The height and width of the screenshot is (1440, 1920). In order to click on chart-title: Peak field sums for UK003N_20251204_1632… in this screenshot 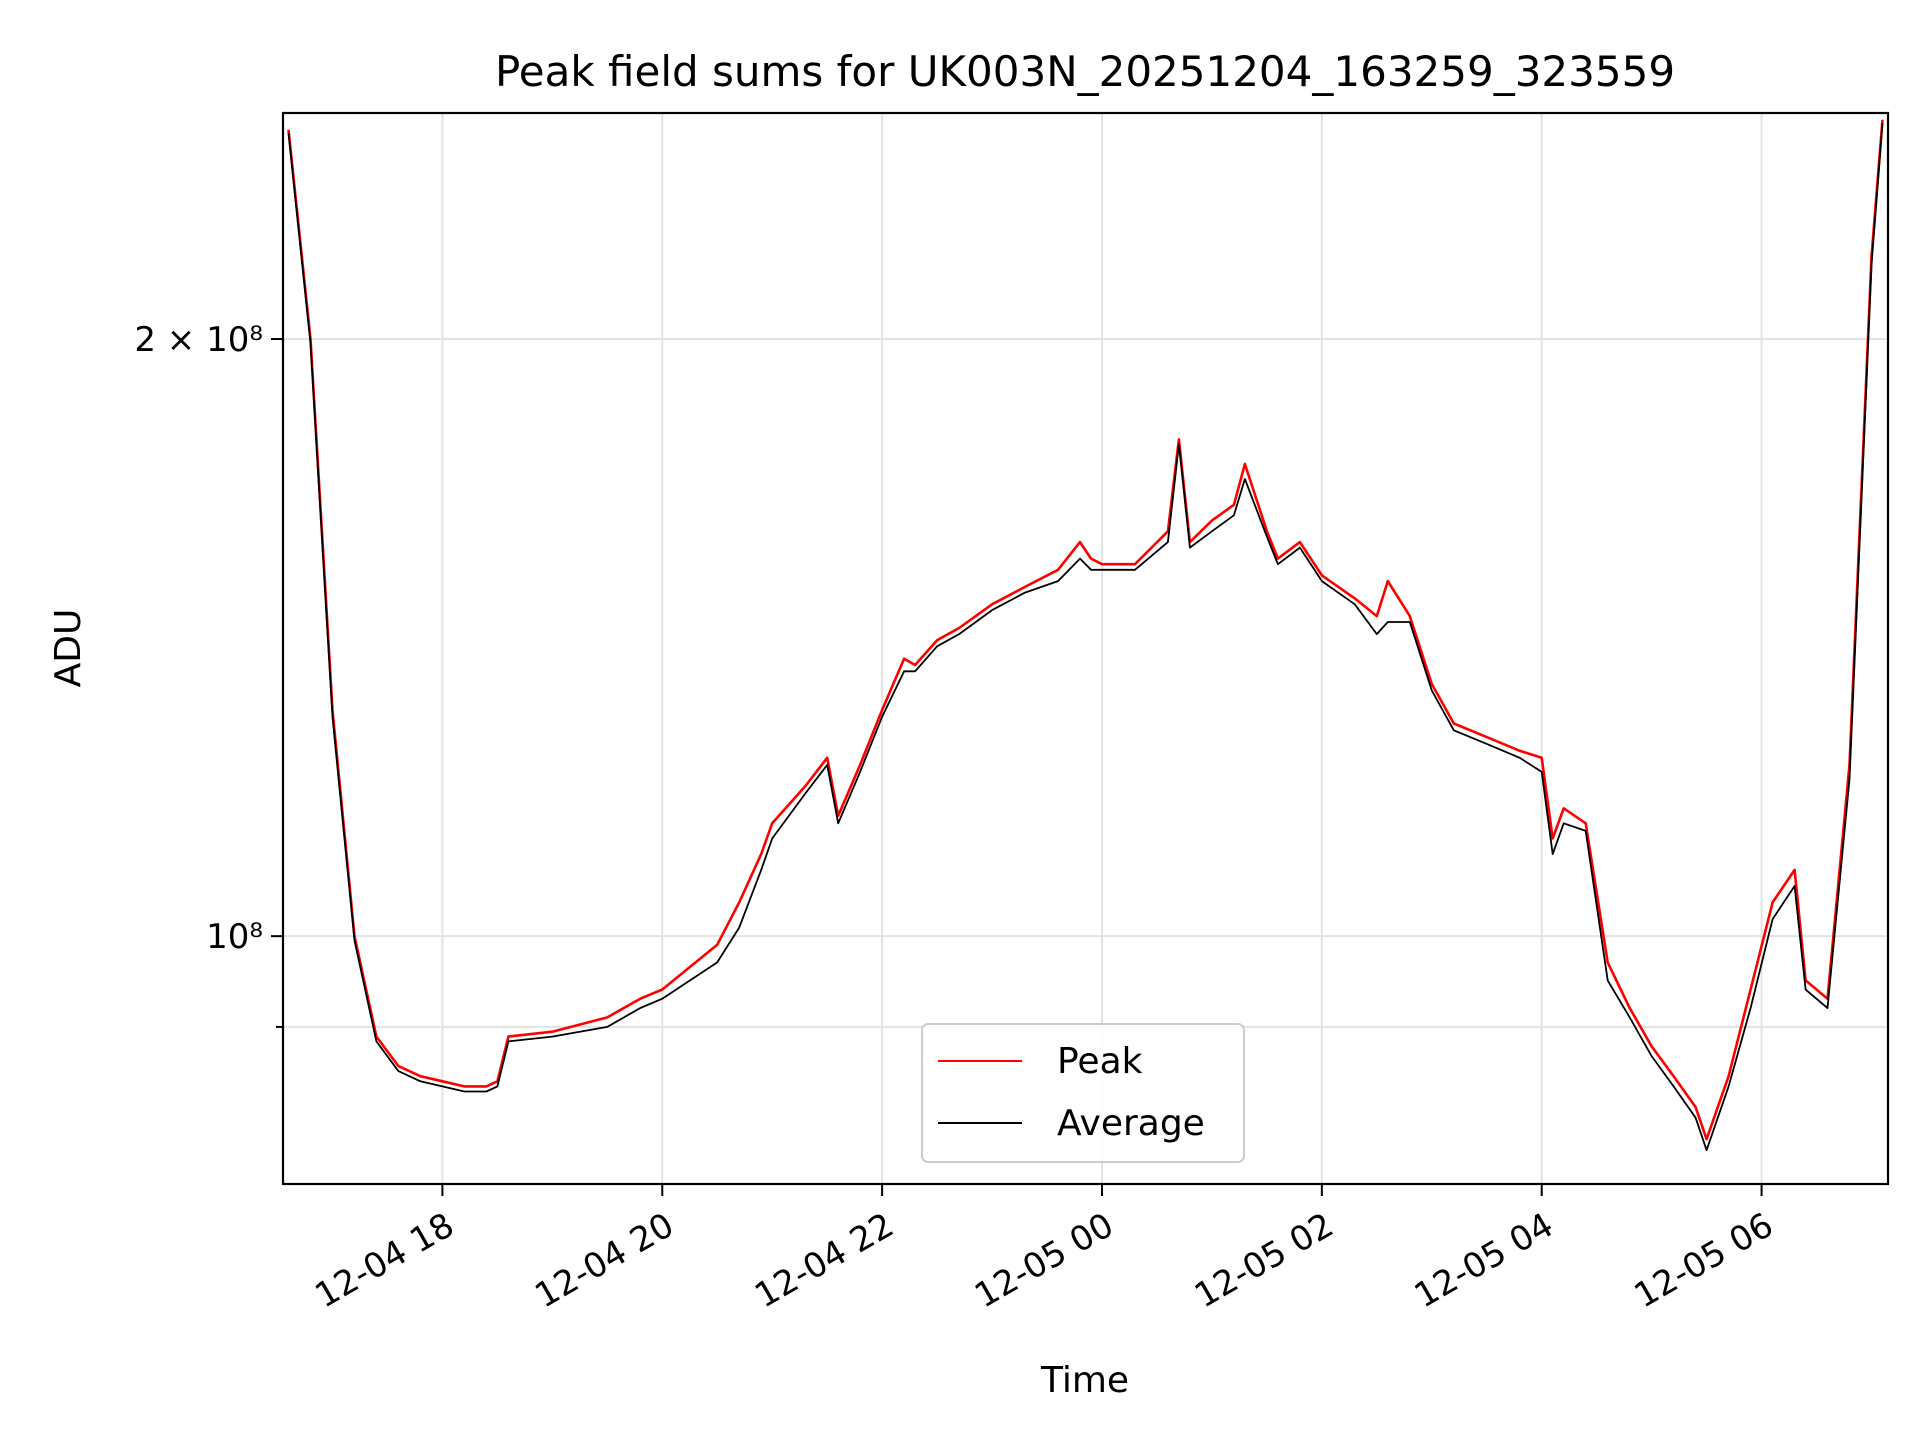, I will do `click(1085, 71)`.